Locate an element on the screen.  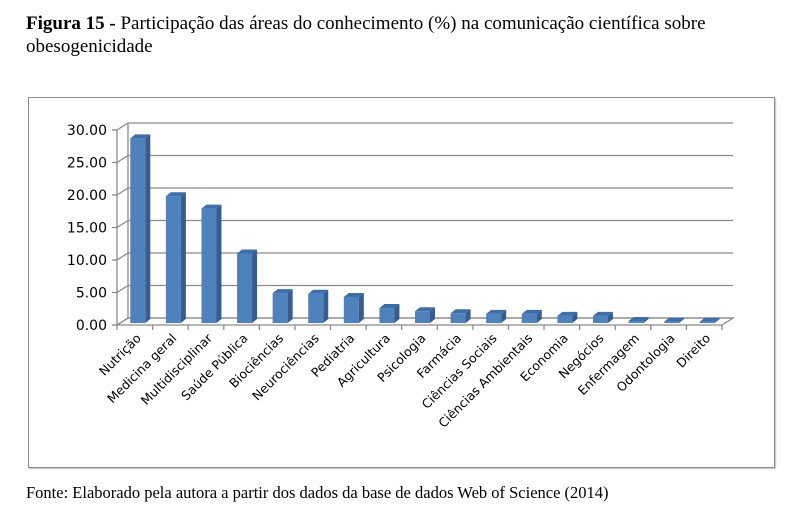
y-axis-ticks: 0.00 5.00 10.00 15.00 20.00 25.00 30.00 is located at coordinates (87, 228).